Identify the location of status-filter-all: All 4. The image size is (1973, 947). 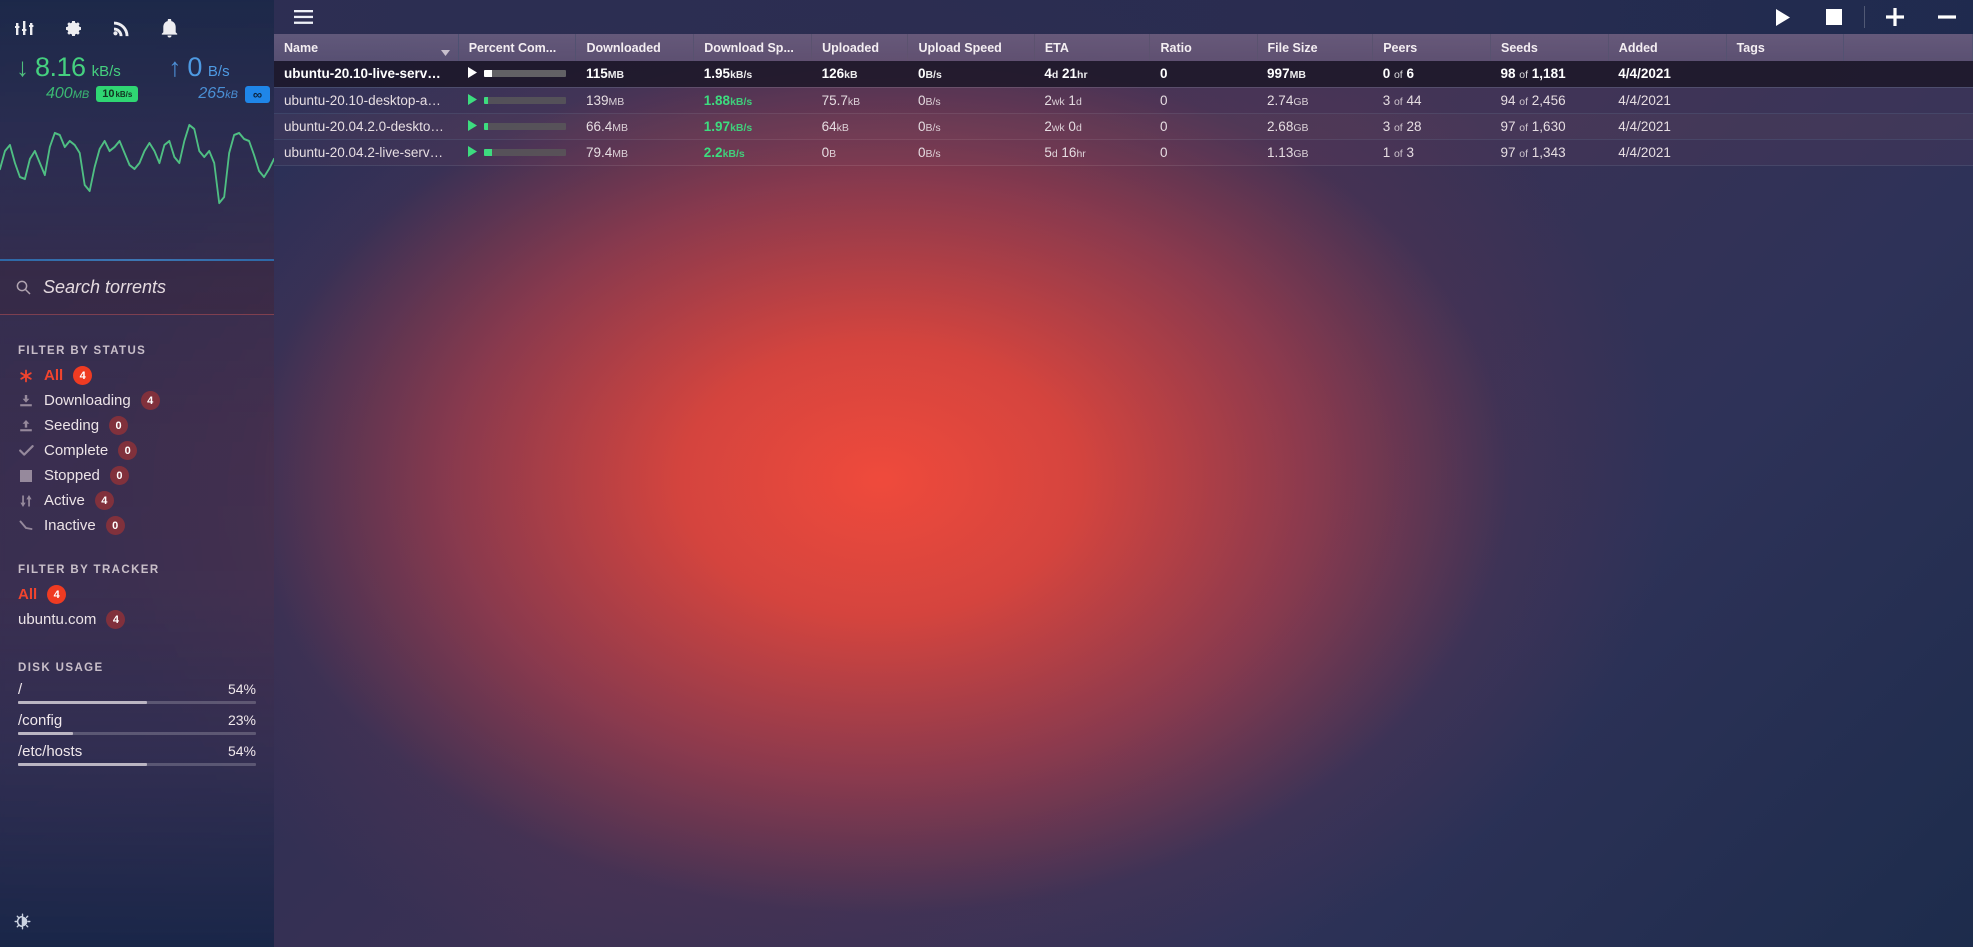
(137, 375).